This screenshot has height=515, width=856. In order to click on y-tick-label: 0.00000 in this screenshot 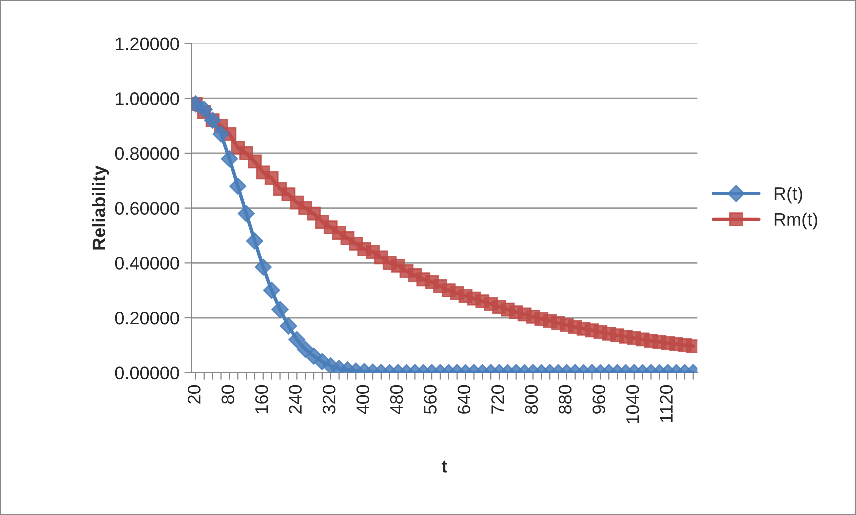, I will do `click(147, 373)`.